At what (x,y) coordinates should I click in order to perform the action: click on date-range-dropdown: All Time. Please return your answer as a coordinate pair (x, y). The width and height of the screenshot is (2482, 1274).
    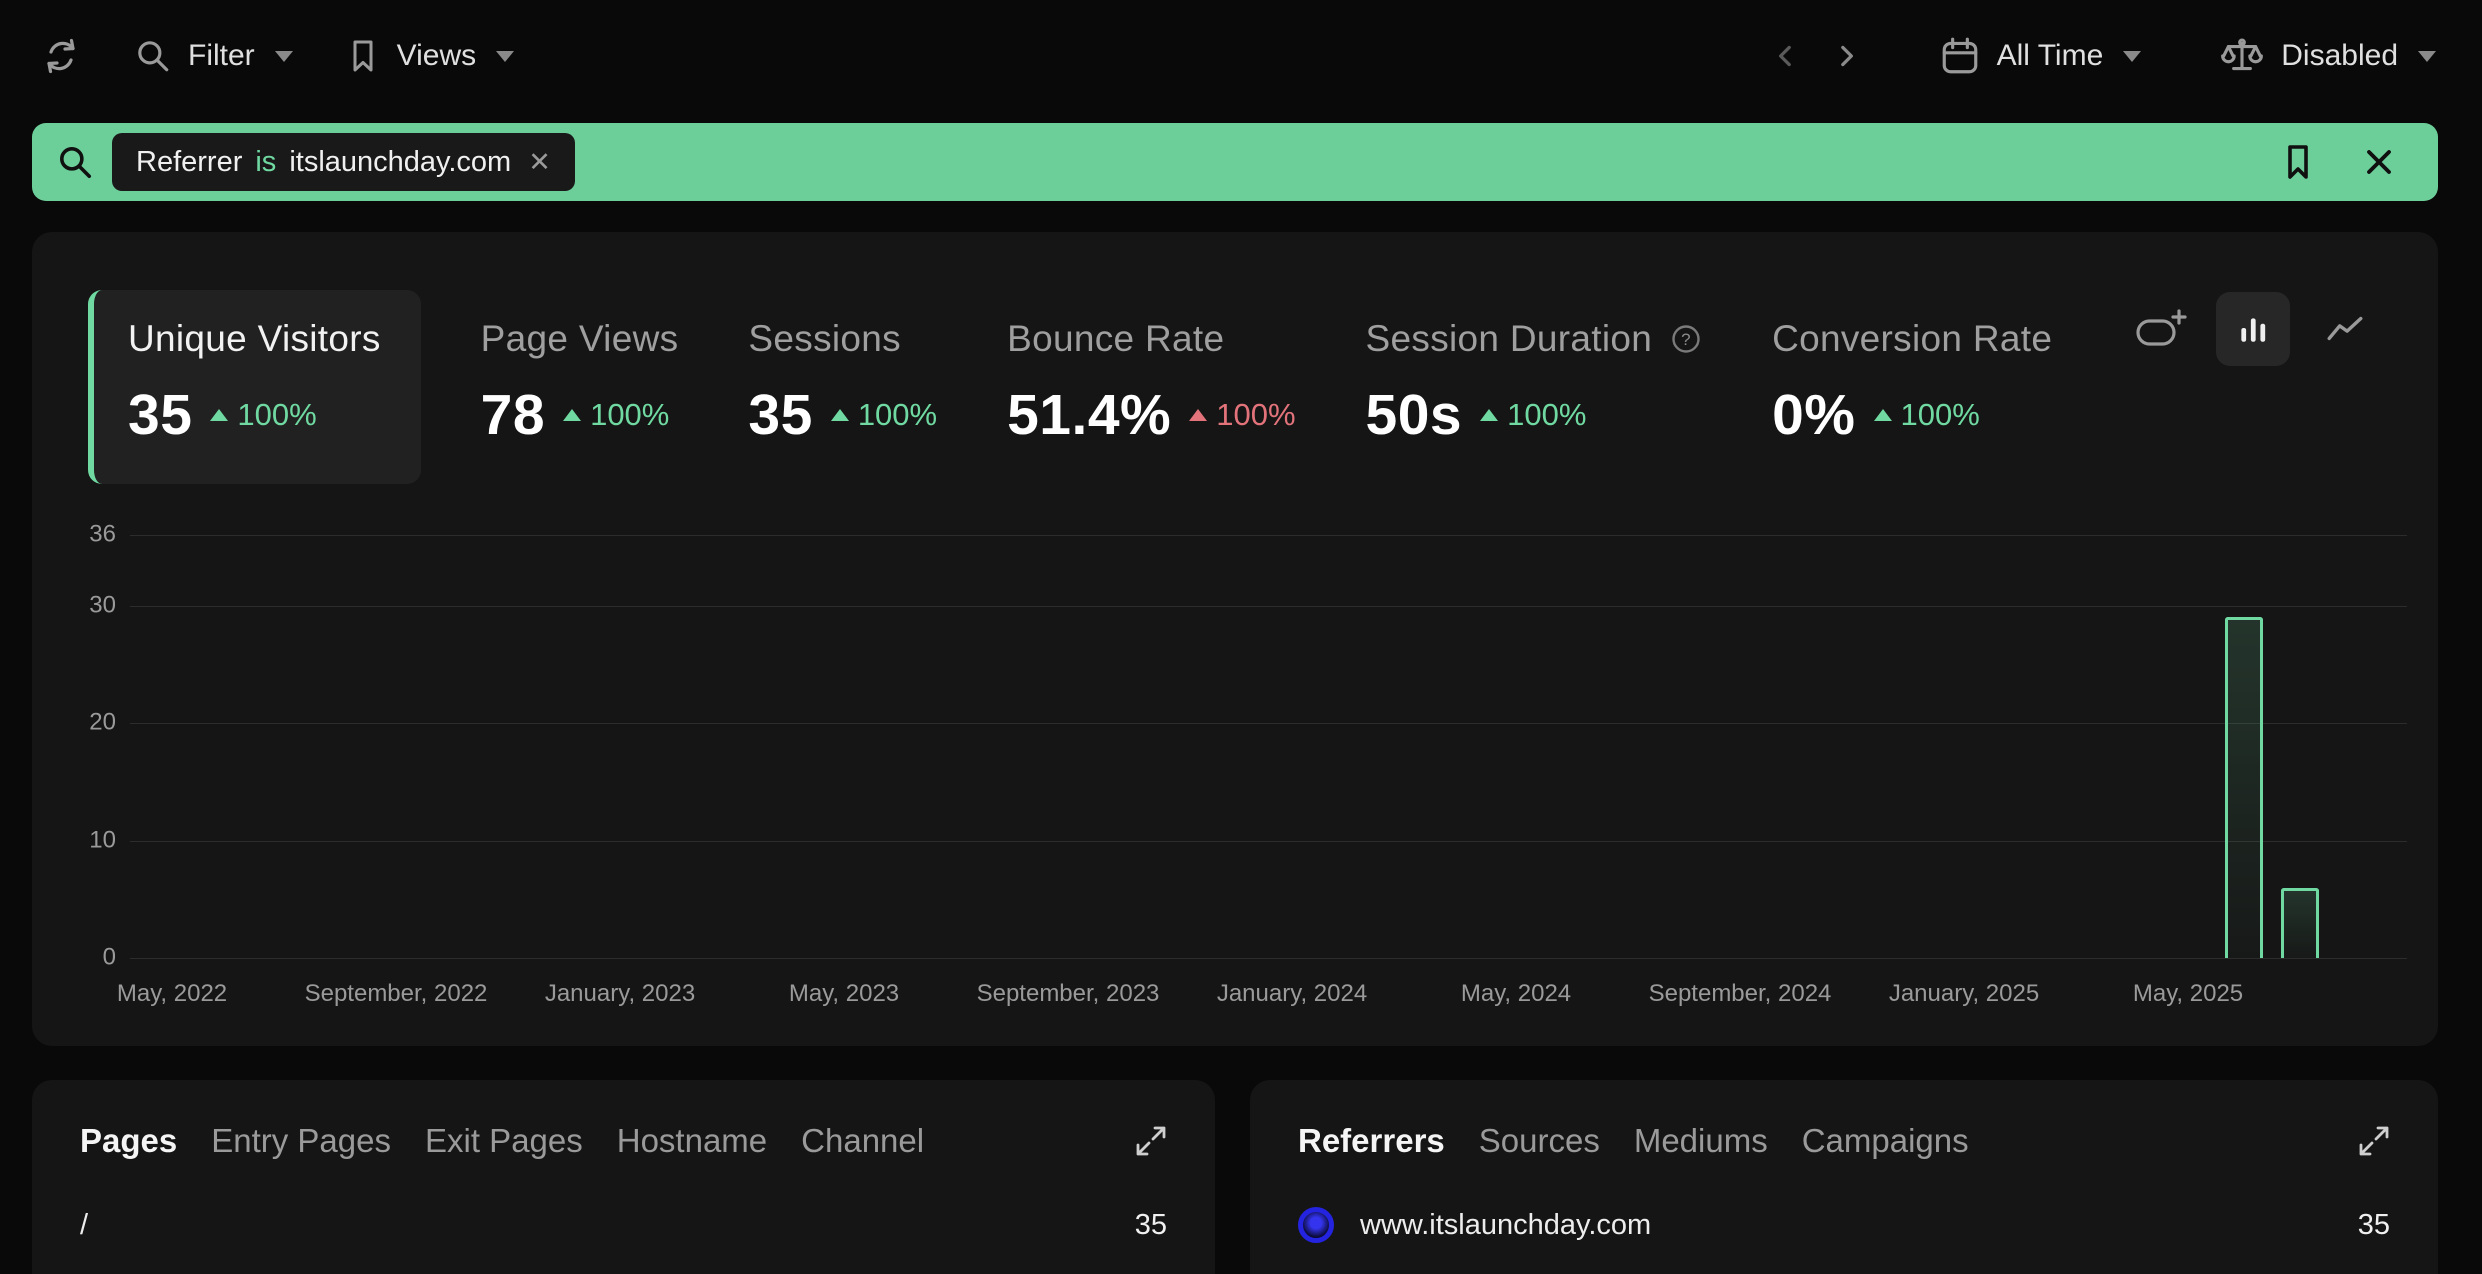
    Looking at the image, I should click on (2040, 56).